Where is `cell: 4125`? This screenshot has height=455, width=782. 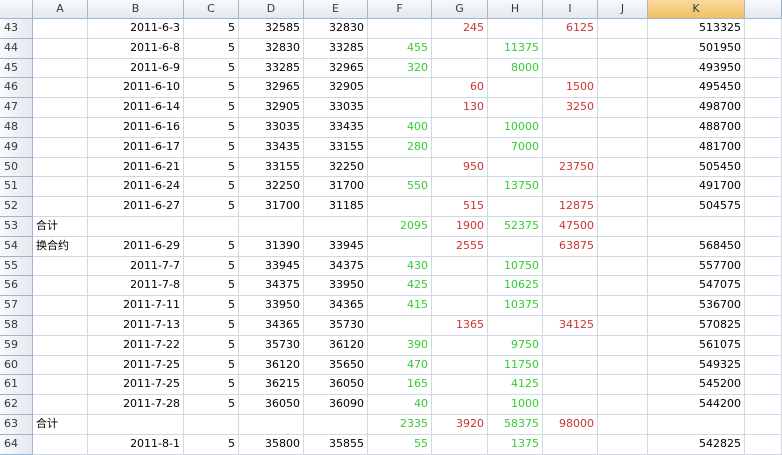 cell: 4125 is located at coordinates (515, 385).